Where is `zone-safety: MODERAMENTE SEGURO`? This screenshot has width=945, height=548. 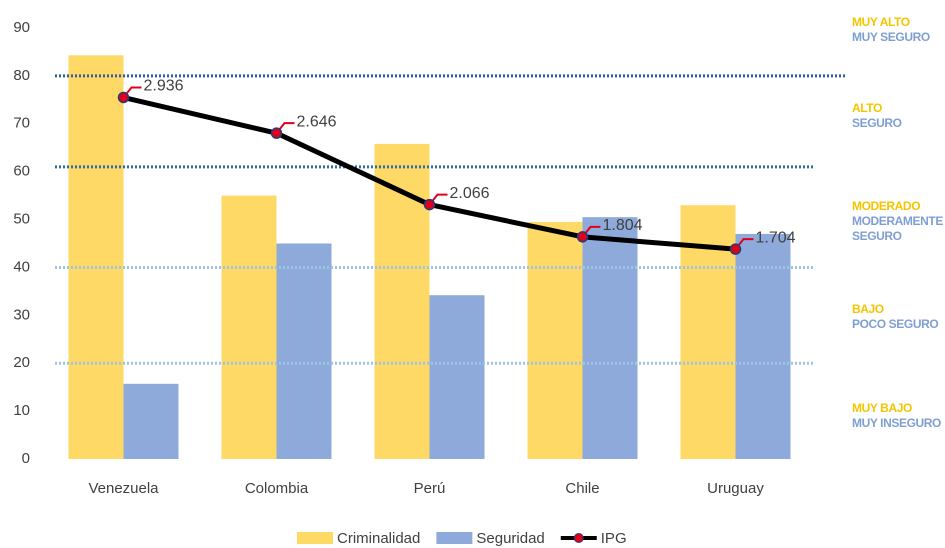
zone-safety: MODERAMENTE SEGURO is located at coordinates (897, 228).